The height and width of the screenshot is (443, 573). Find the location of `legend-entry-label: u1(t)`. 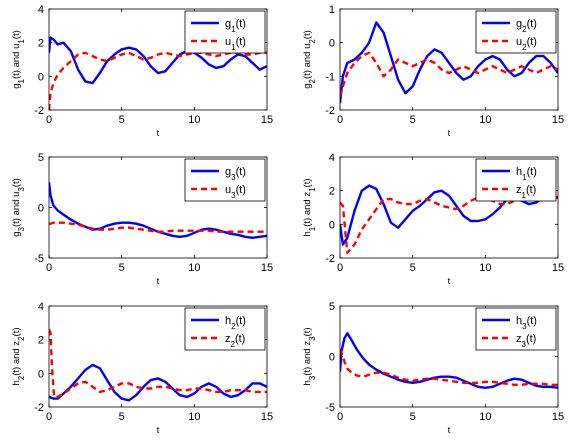

legend-entry-label: u1(t) is located at coordinates (235, 44).